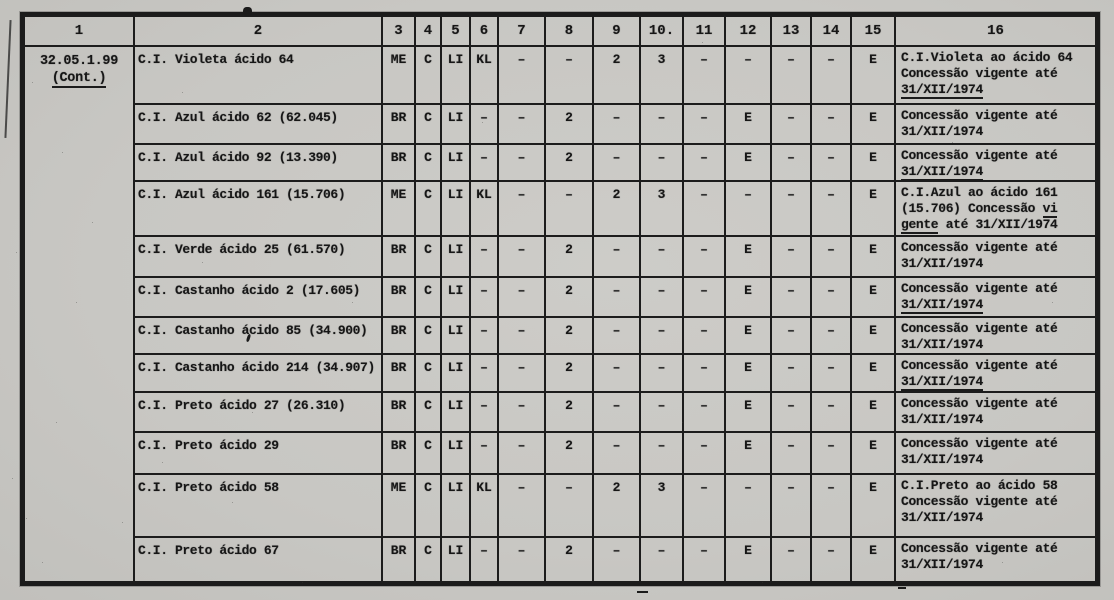  What do you see at coordinates (258, 31) in the screenshot?
I see `column-header-2: 2` at bounding box center [258, 31].